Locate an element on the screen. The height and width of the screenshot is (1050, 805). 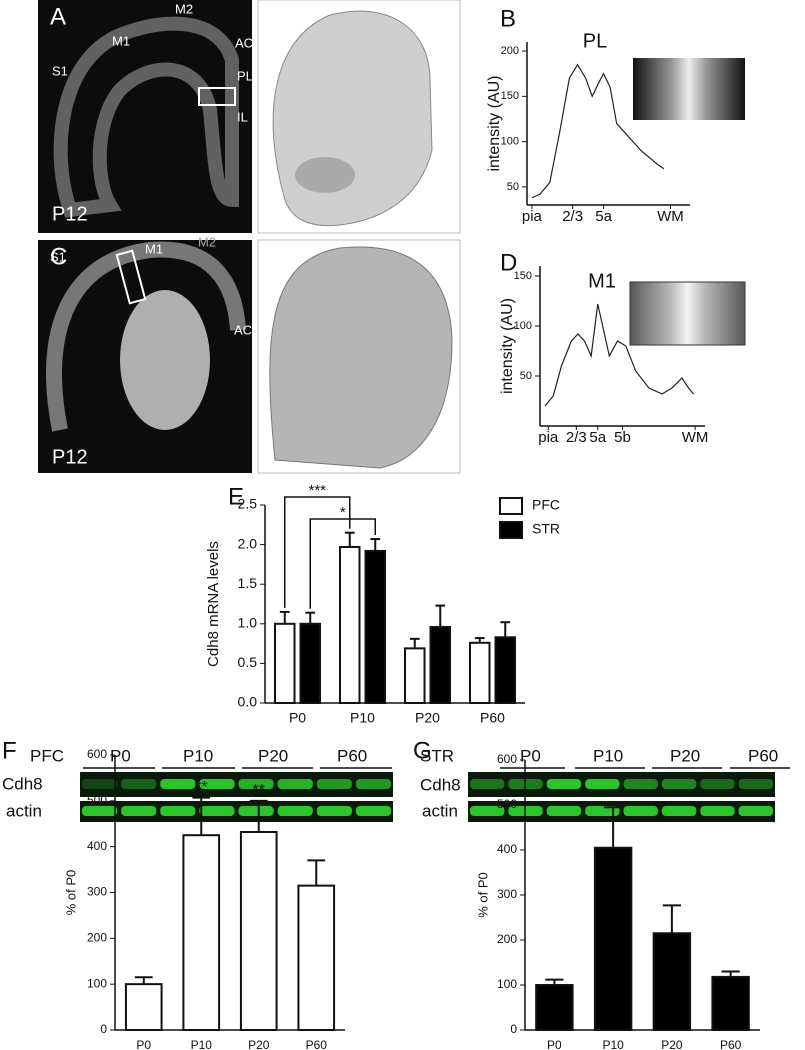
y-tick-label: 1.5 is located at coordinates (248, 583).